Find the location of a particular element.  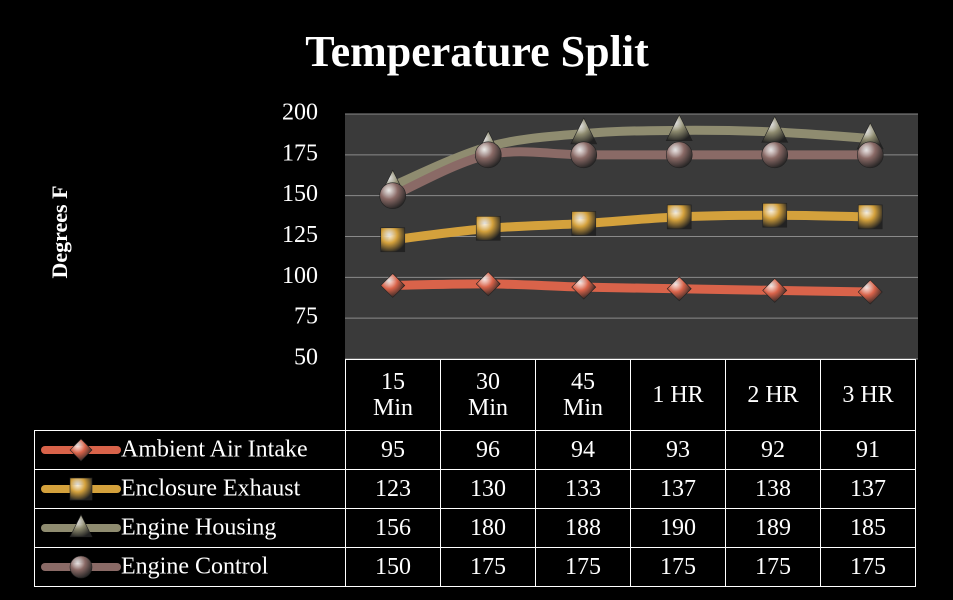

legend-label: Ambient Air Intake is located at coordinates (214, 449).